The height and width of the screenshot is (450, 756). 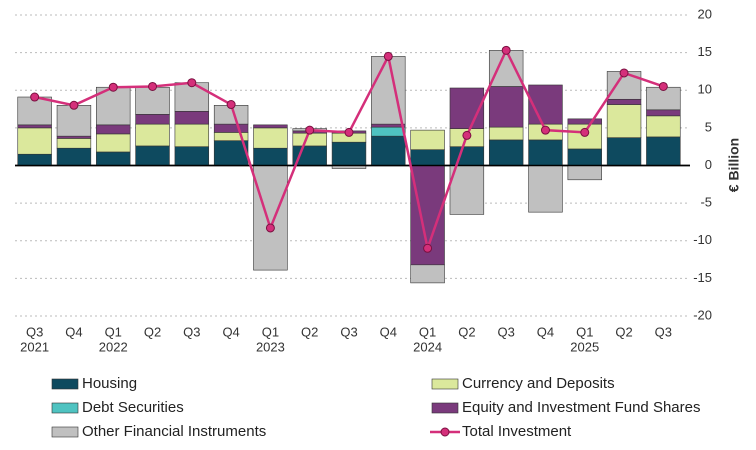 What do you see at coordinates (705, 89) in the screenshot?
I see `y-tick-label: 10` at bounding box center [705, 89].